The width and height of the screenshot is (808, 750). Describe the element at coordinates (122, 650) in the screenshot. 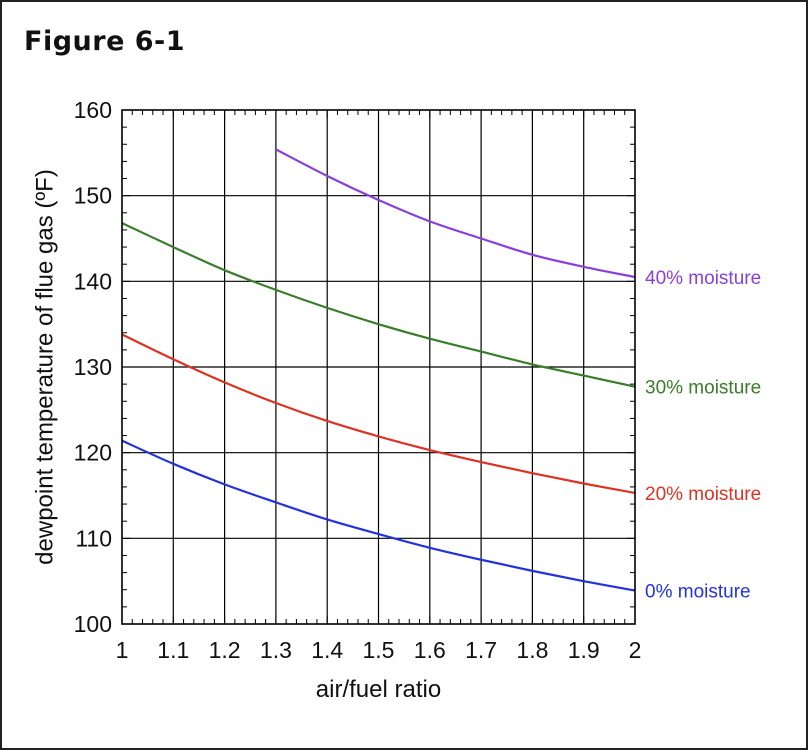

I see `x-tick-label: 1` at that location.